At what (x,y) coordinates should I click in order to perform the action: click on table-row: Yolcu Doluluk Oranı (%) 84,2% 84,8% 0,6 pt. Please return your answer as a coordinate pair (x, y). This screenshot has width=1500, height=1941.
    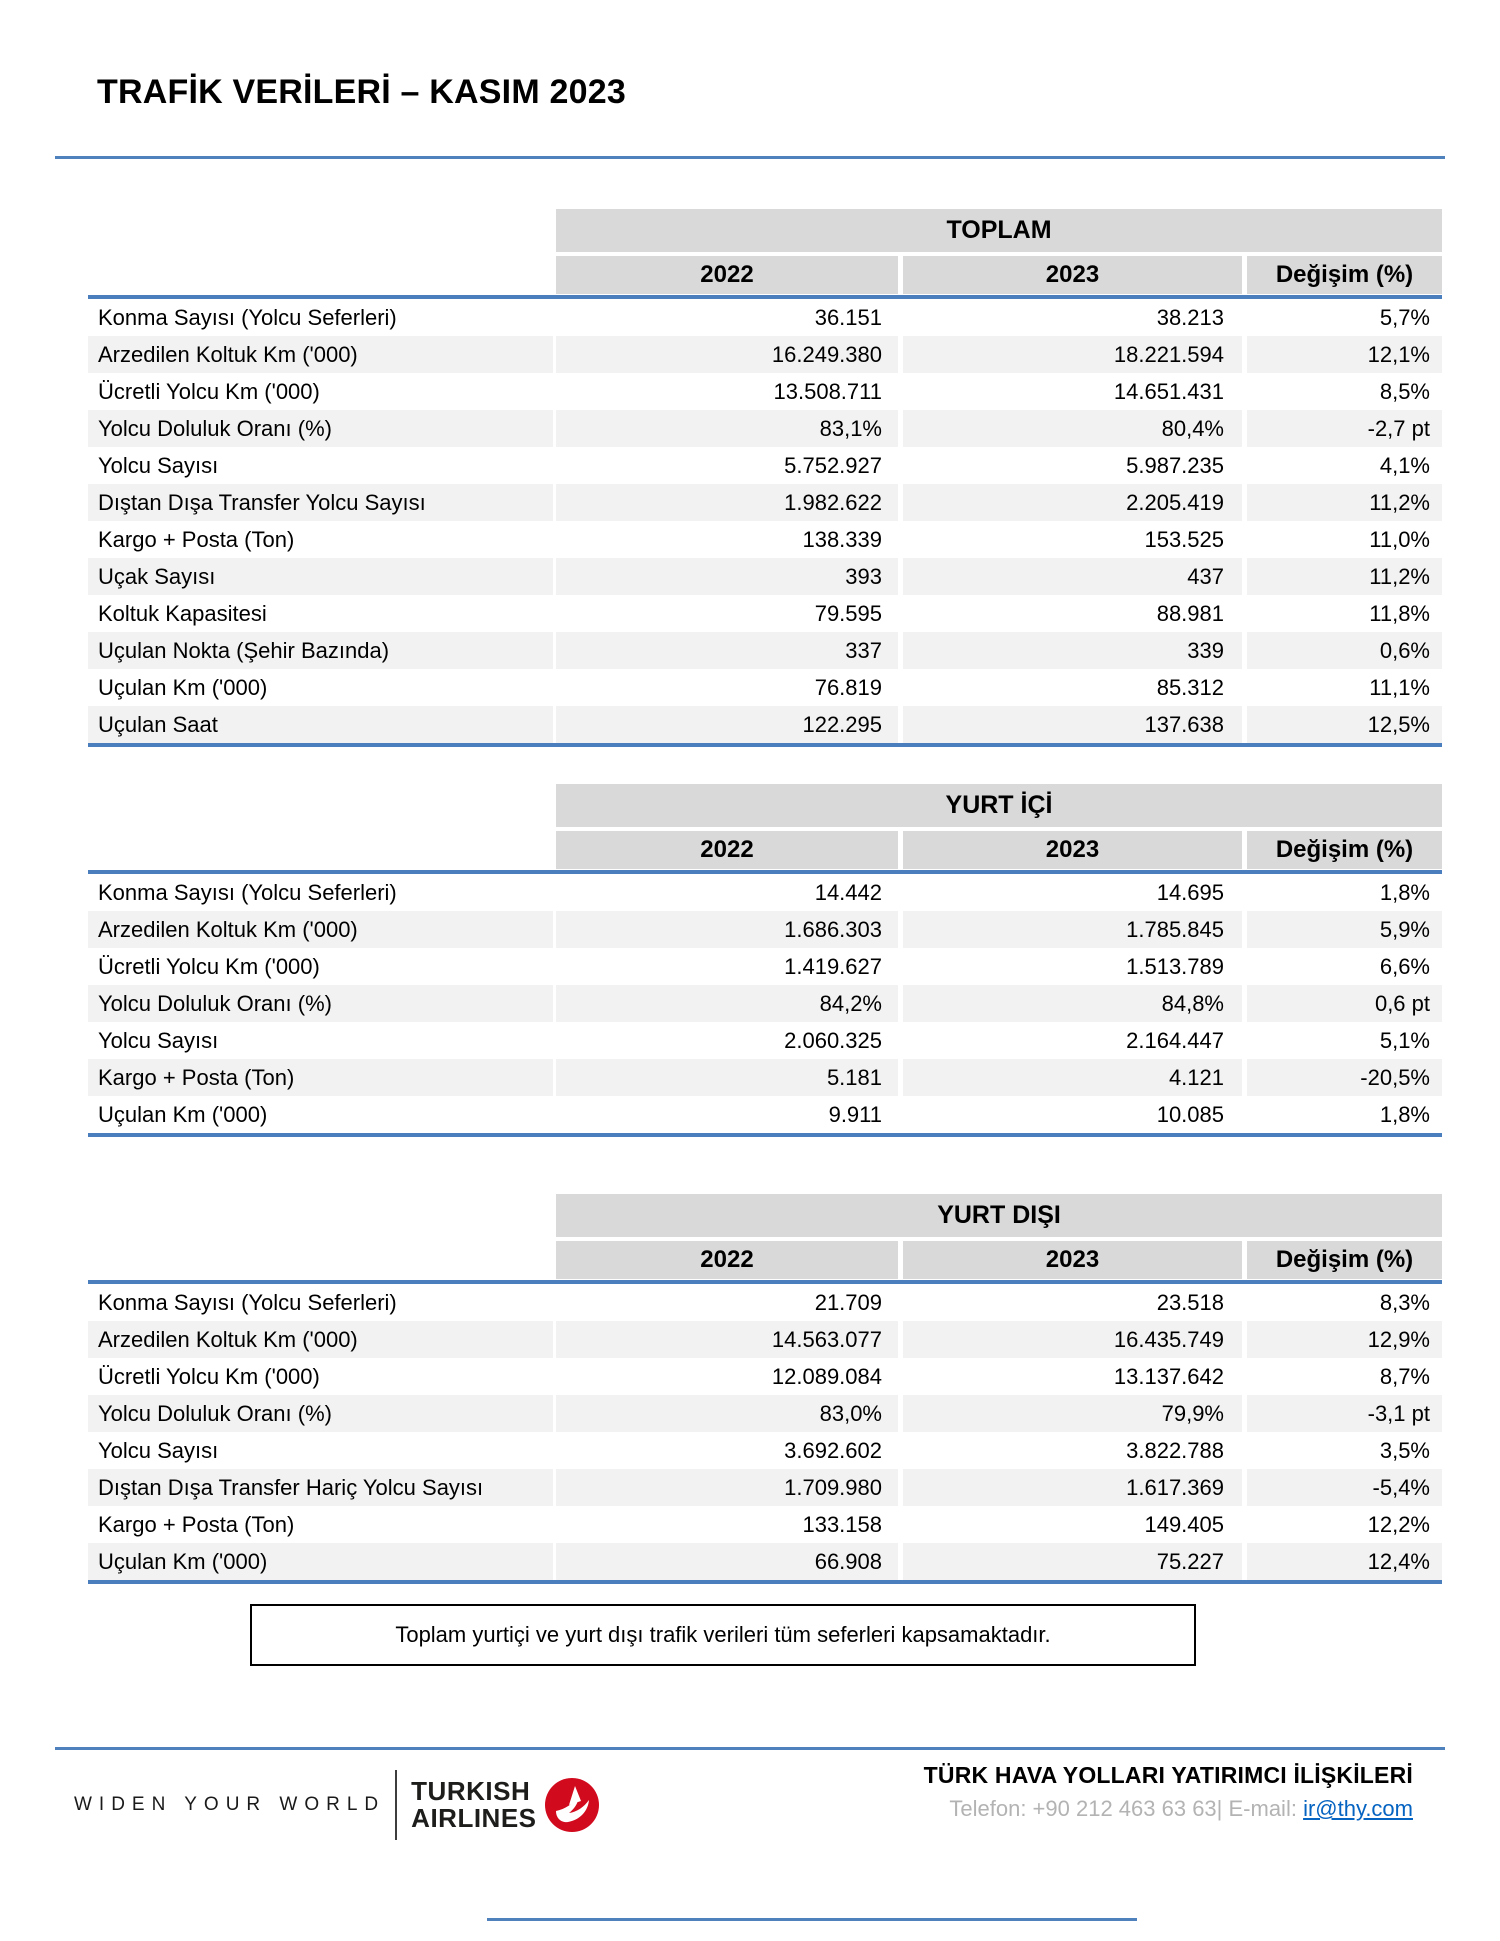
    Looking at the image, I should click on (765, 1003).